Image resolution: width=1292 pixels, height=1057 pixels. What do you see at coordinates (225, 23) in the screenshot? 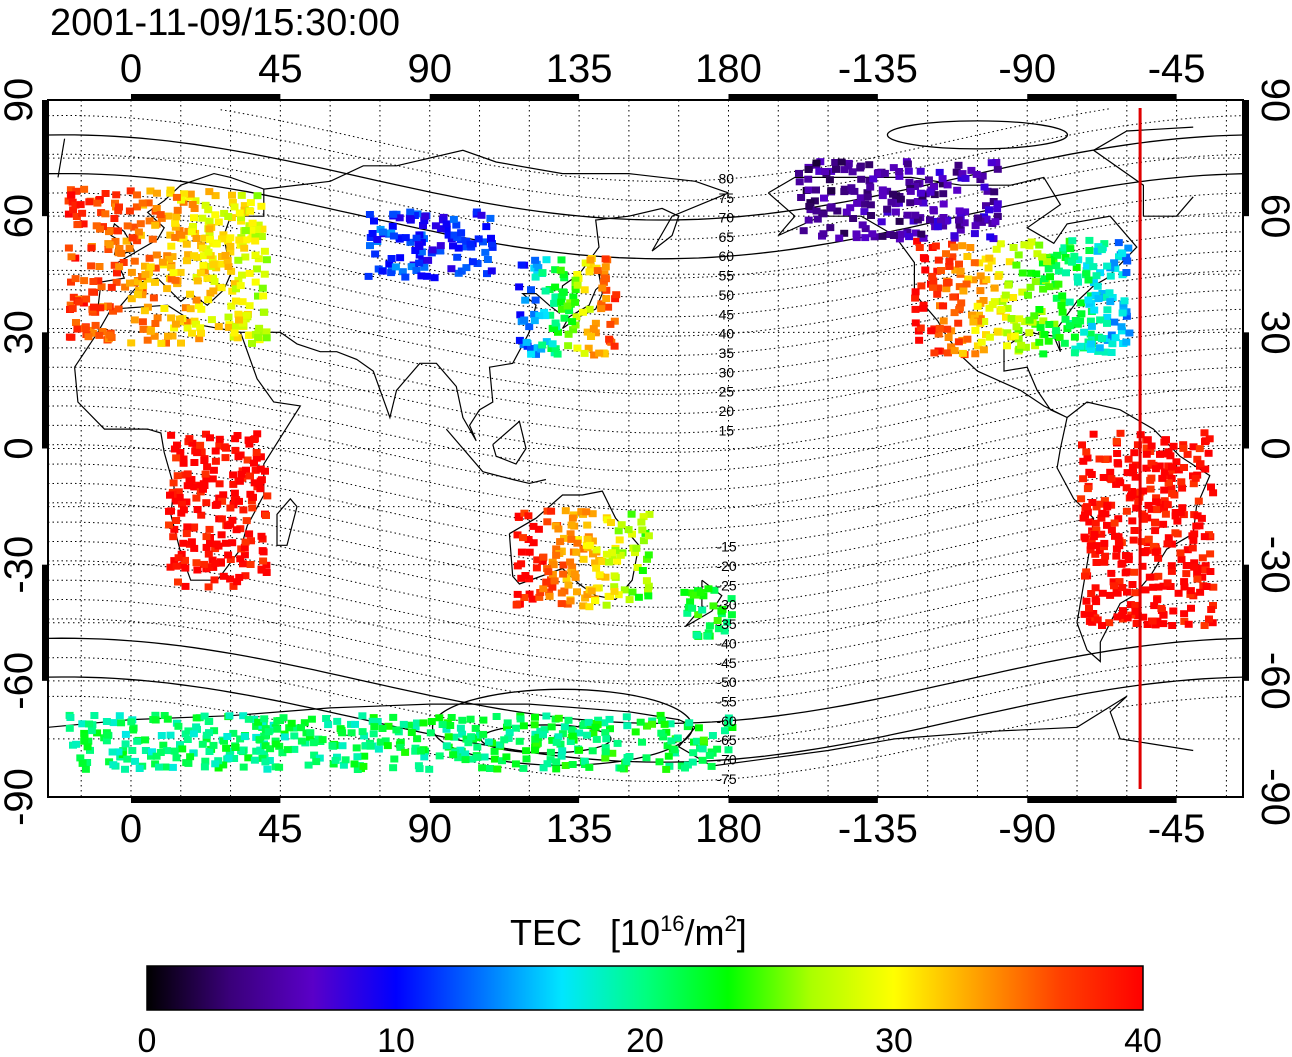
I see `timestamp-label: 2001-11-09/15:30:00` at bounding box center [225, 23].